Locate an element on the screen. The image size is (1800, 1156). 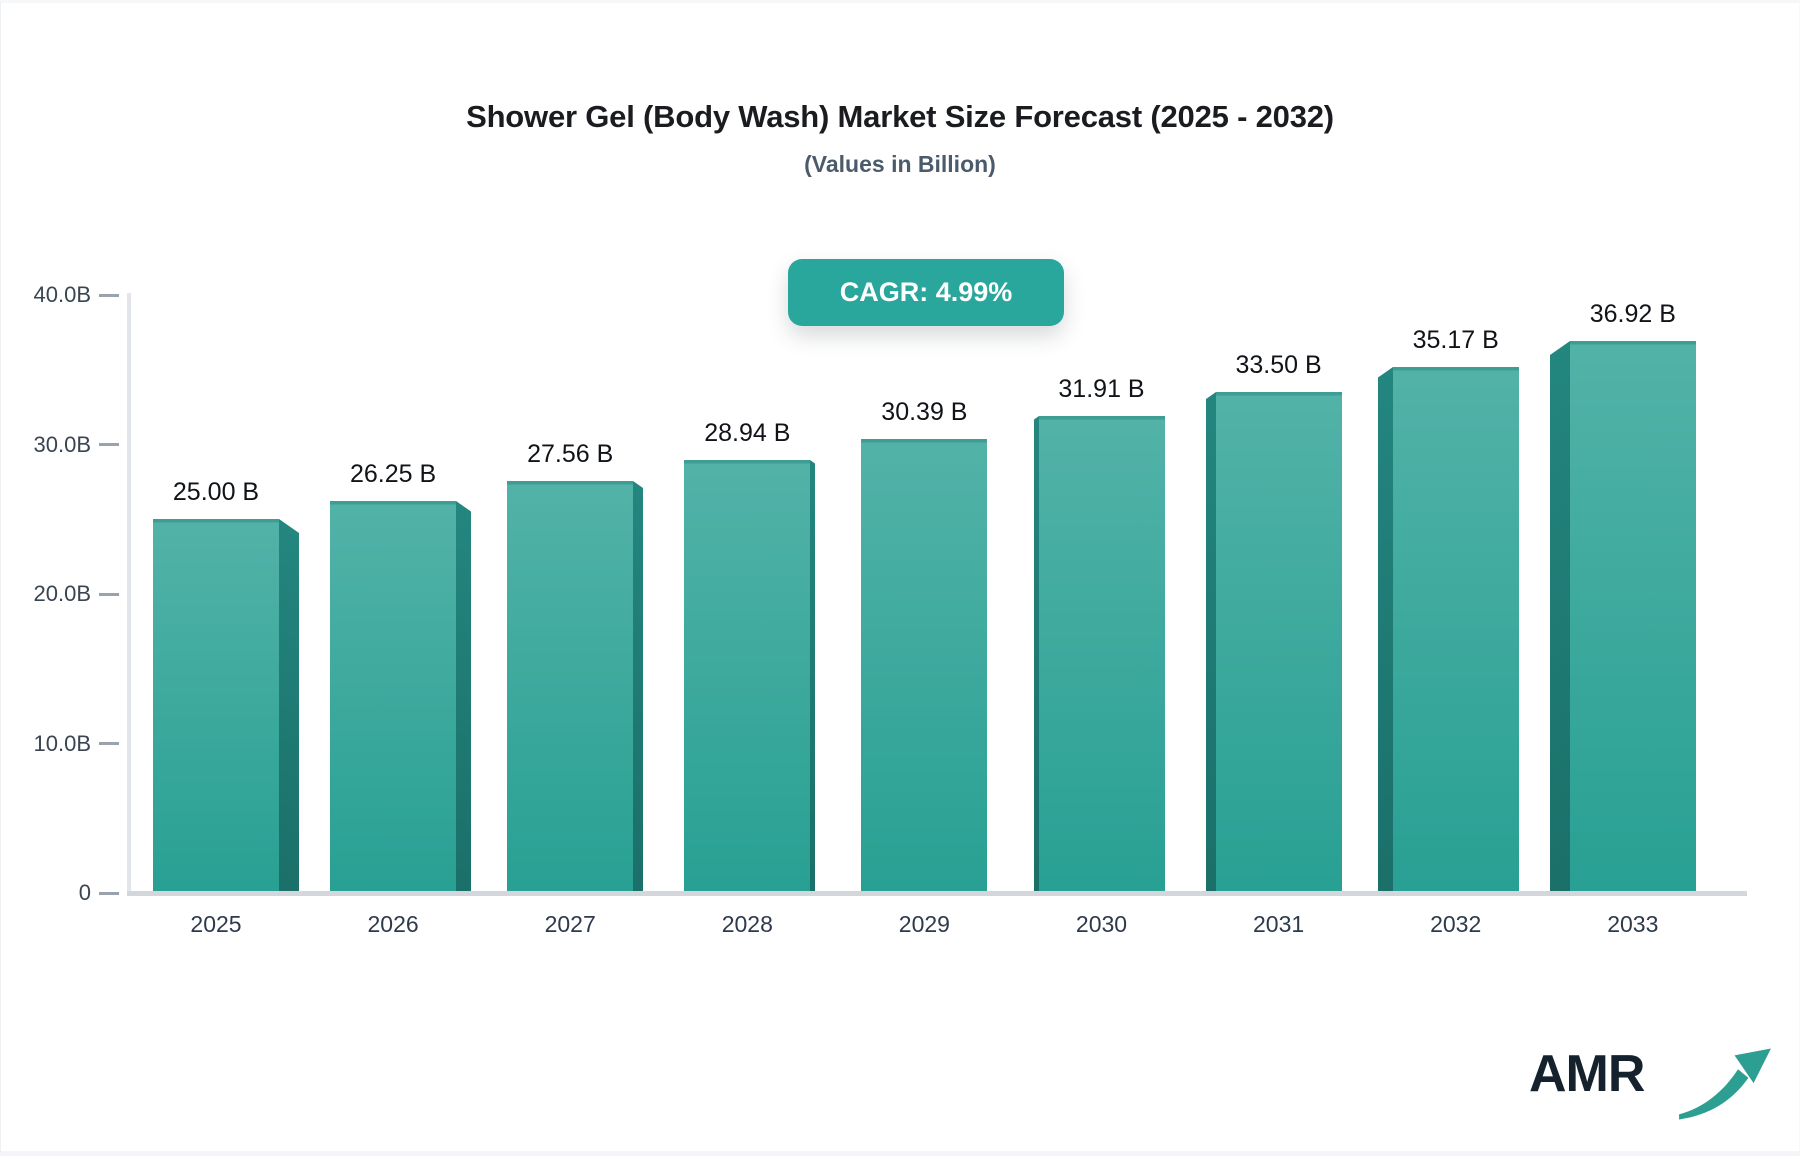
bar-side-face-2026 is located at coordinates (464, 696).